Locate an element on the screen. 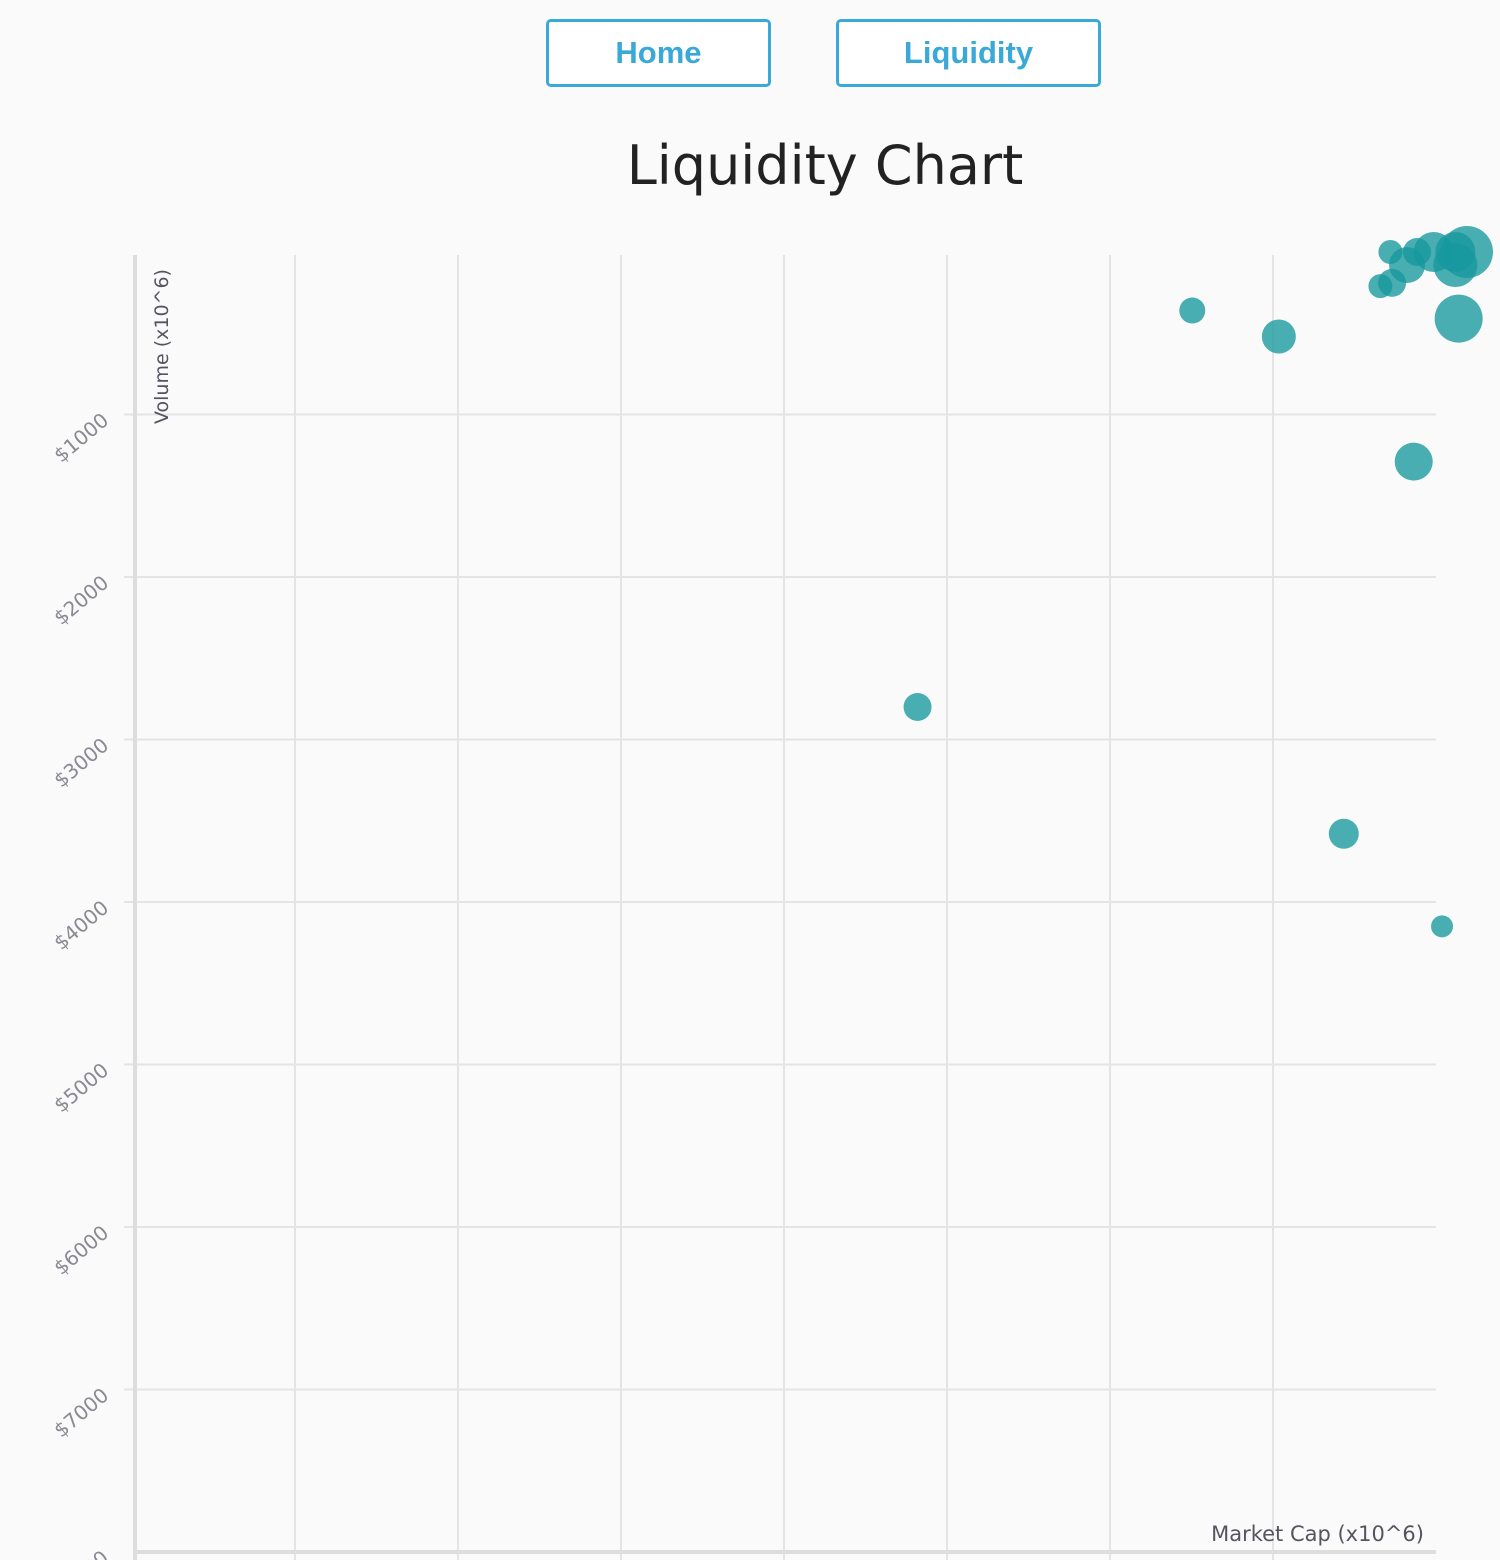 This screenshot has width=1500, height=1560. y-tick-label: $2000 is located at coordinates (81, 599).